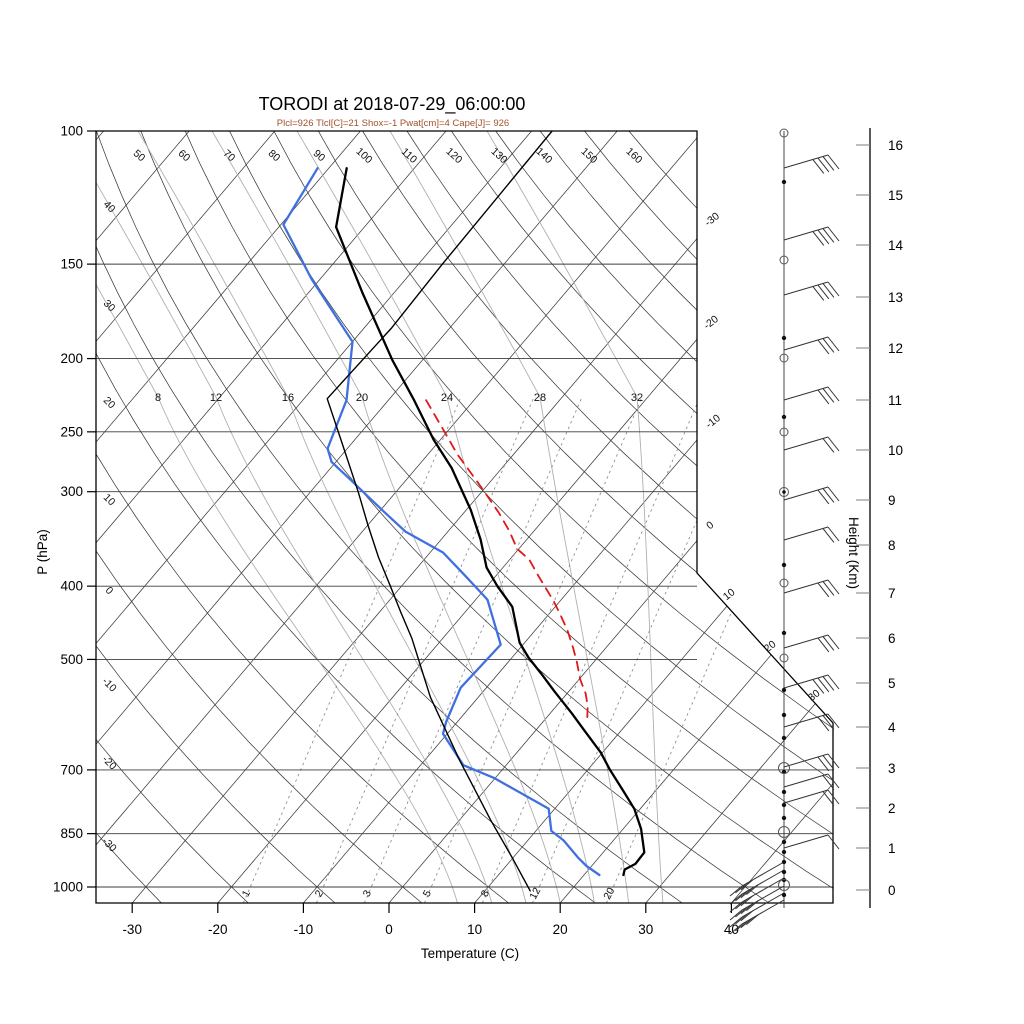 The image size is (1024, 1024). Describe the element at coordinates (304, 929) in the screenshot. I see `temperature-tick-label: -10` at that location.